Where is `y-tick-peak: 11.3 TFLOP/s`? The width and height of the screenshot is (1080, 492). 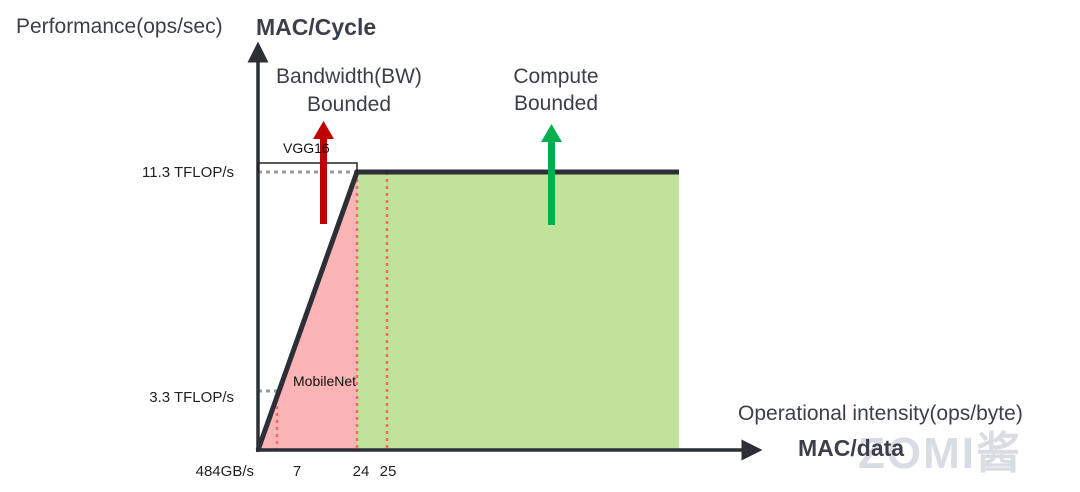 y-tick-peak: 11.3 TFLOP/s is located at coordinates (188, 172).